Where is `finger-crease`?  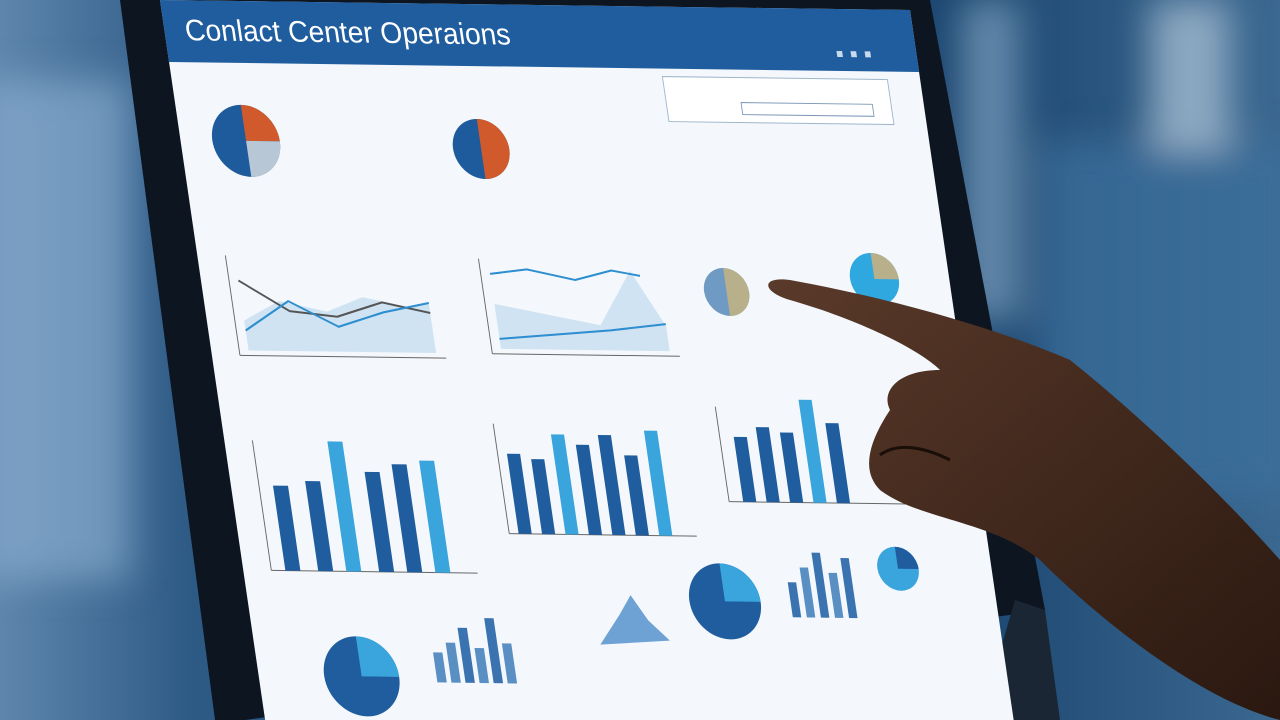 finger-crease is located at coordinates (915, 453).